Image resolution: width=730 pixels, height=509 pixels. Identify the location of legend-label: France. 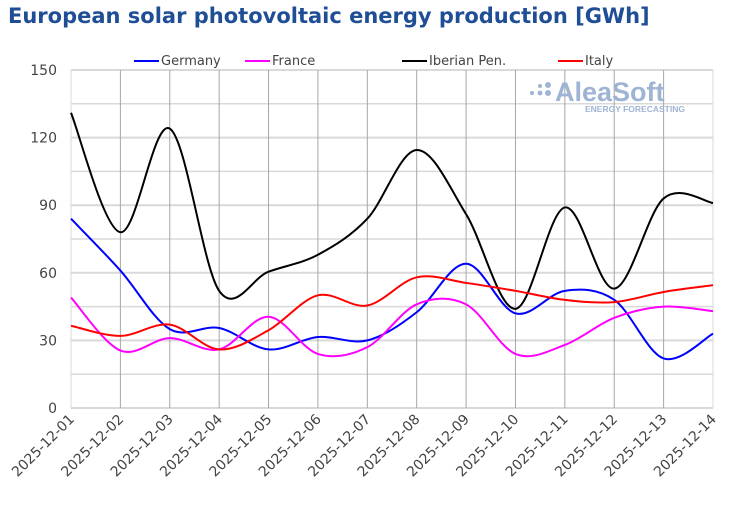
(293, 61).